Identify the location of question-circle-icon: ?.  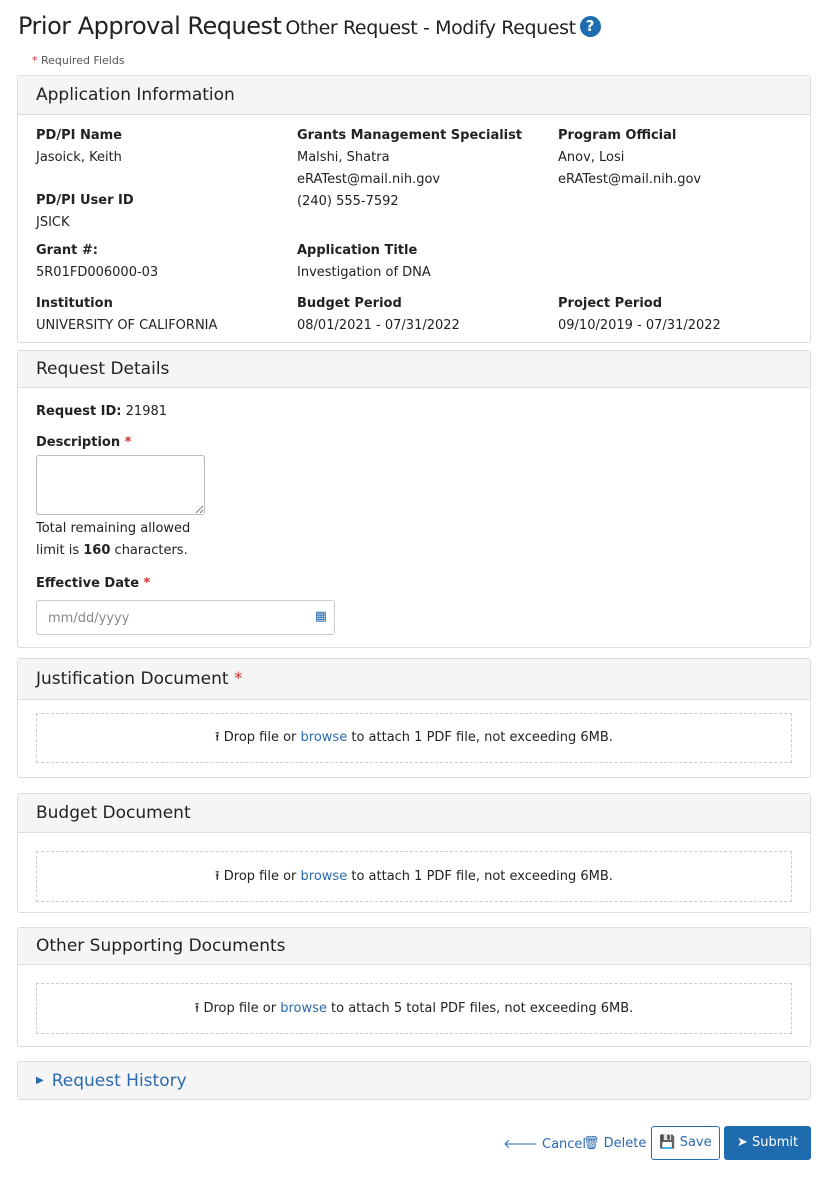
(590, 26).